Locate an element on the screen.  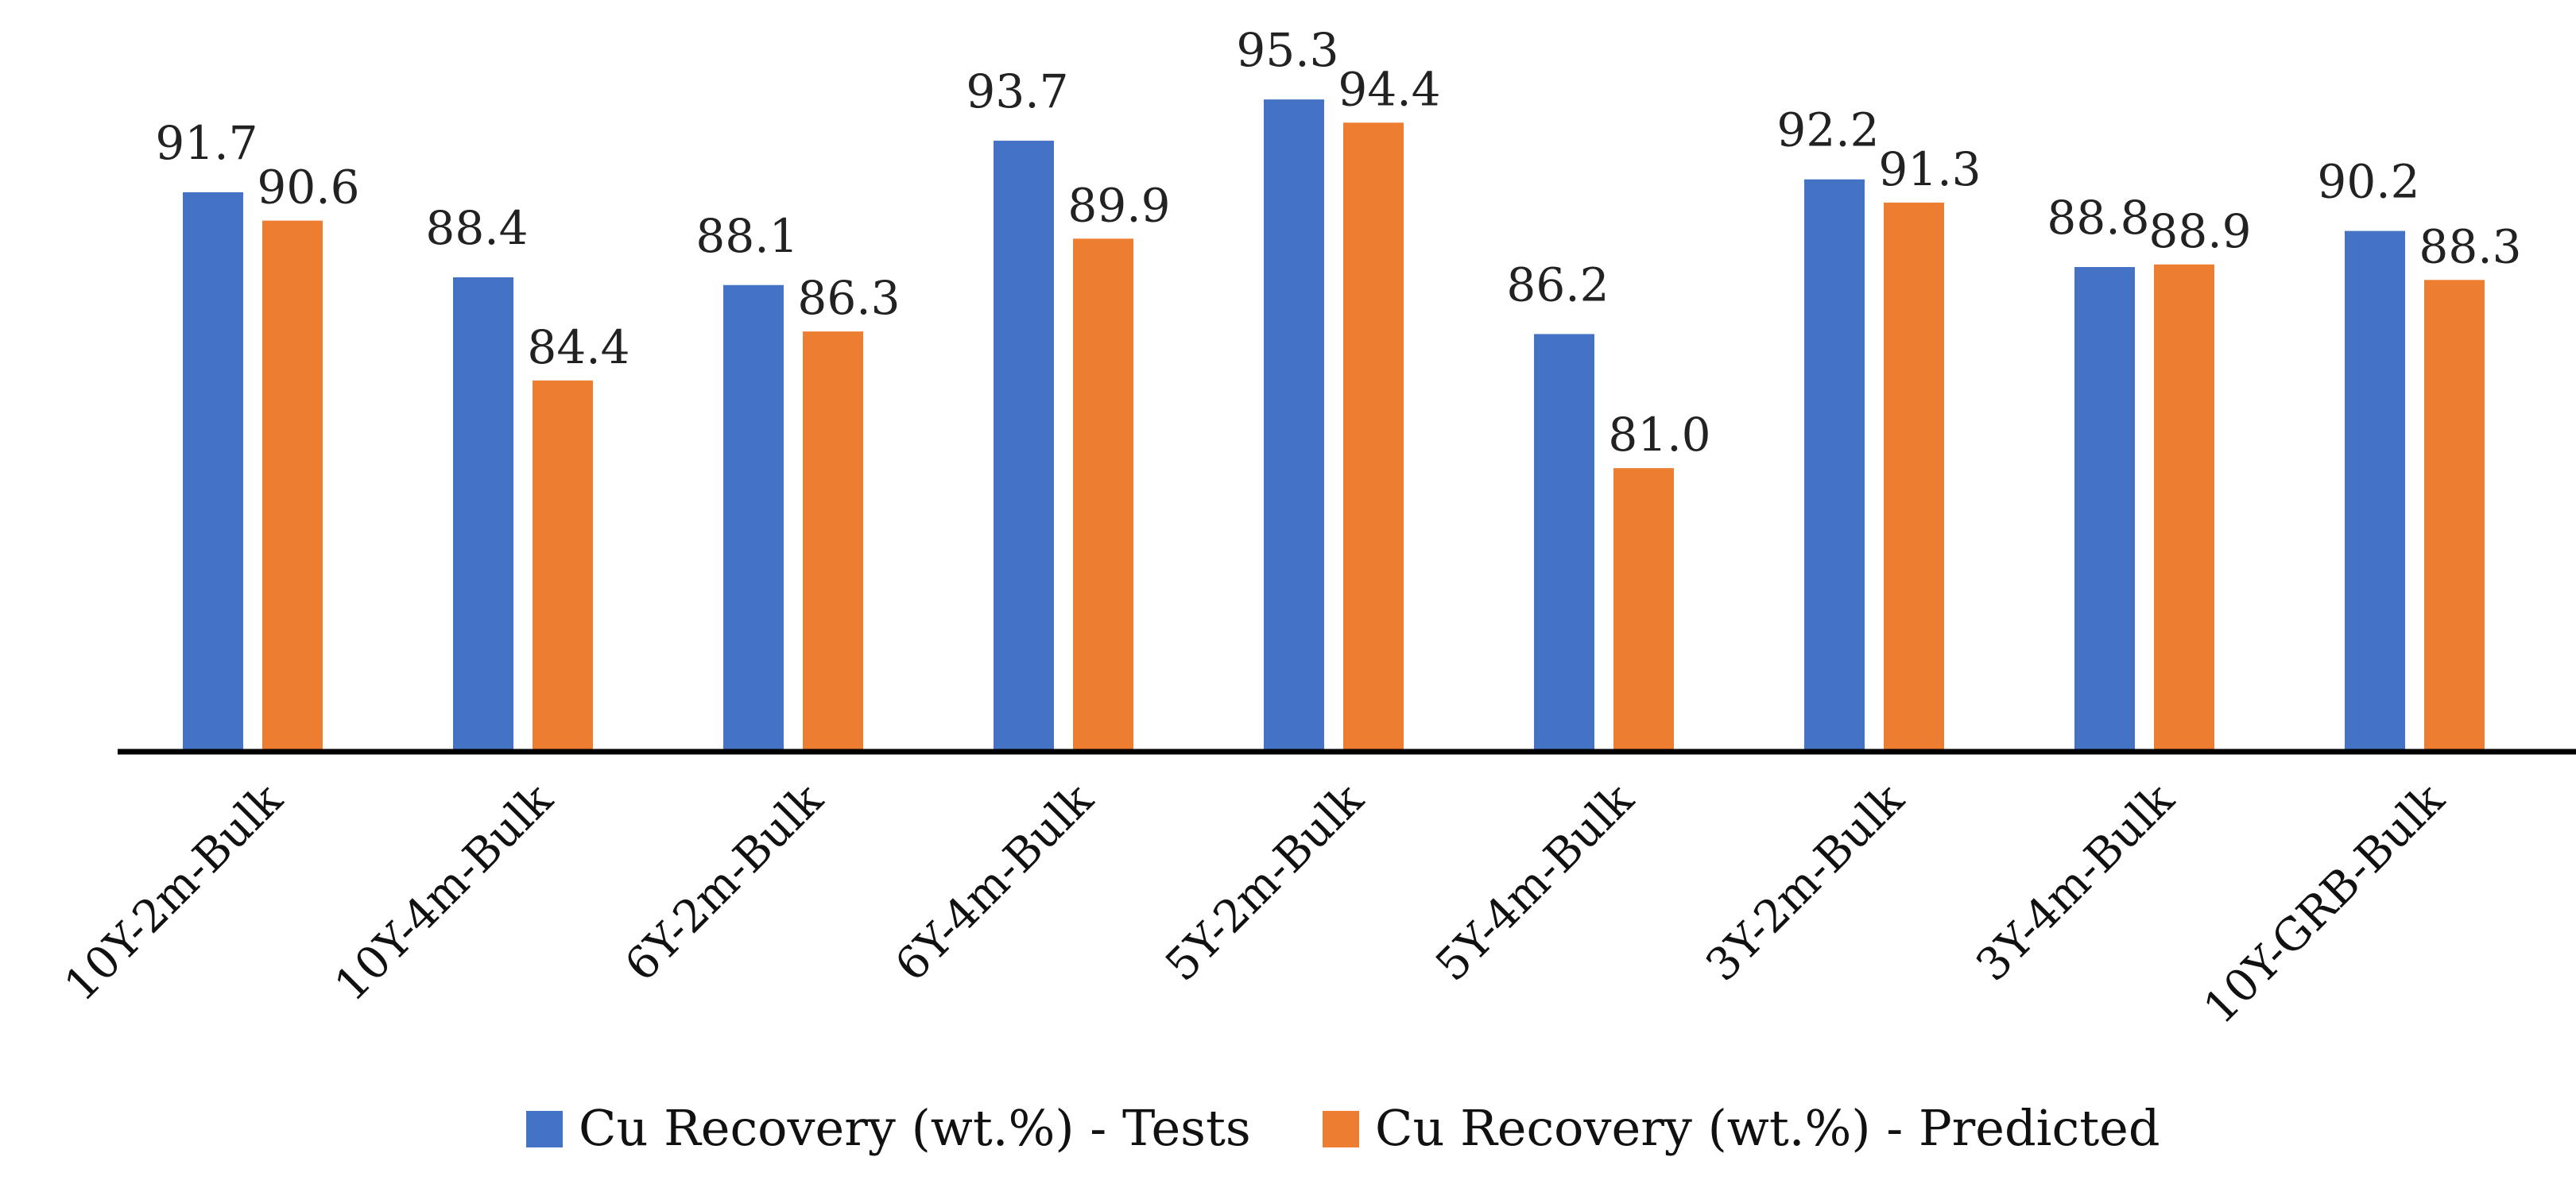
category-label-3: 6Y-2m-Bulk is located at coordinates (724, 882).